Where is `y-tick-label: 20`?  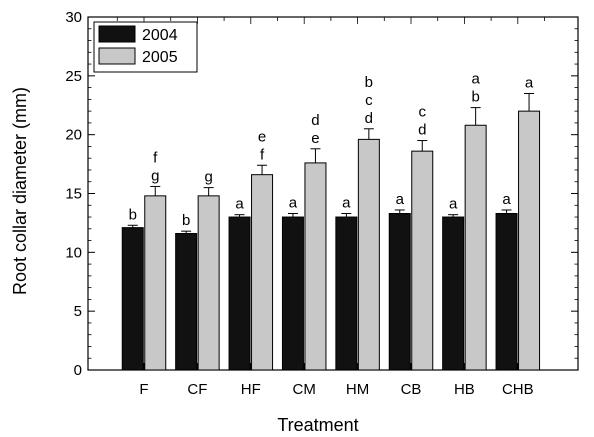
y-tick-label: 20 is located at coordinates (73, 135).